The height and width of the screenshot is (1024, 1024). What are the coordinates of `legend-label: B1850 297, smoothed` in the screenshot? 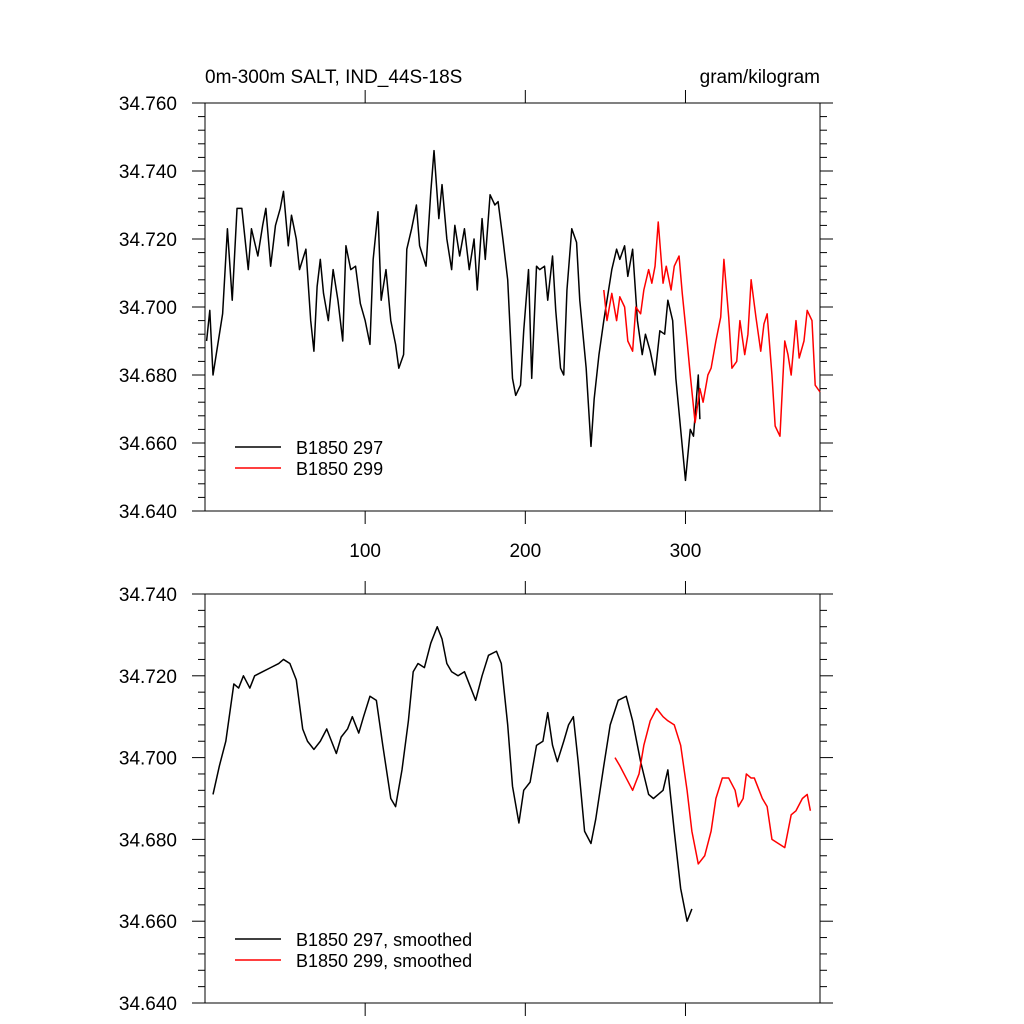 It's located at (384, 940).